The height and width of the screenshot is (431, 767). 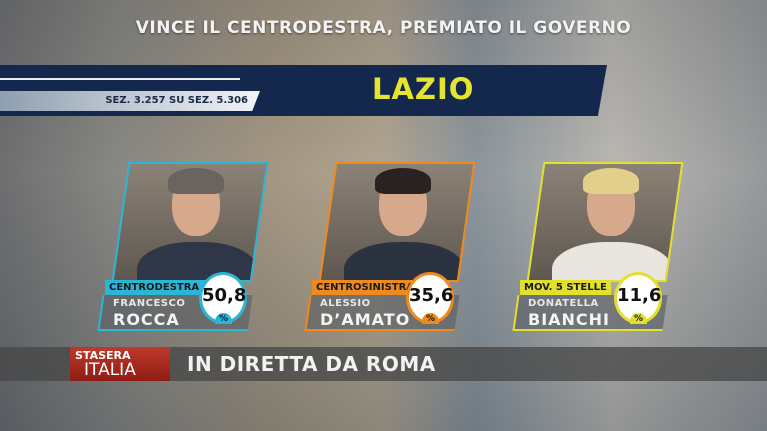 What do you see at coordinates (365, 287) in the screenshot?
I see `party-label: CENTROSINISTRA` at bounding box center [365, 287].